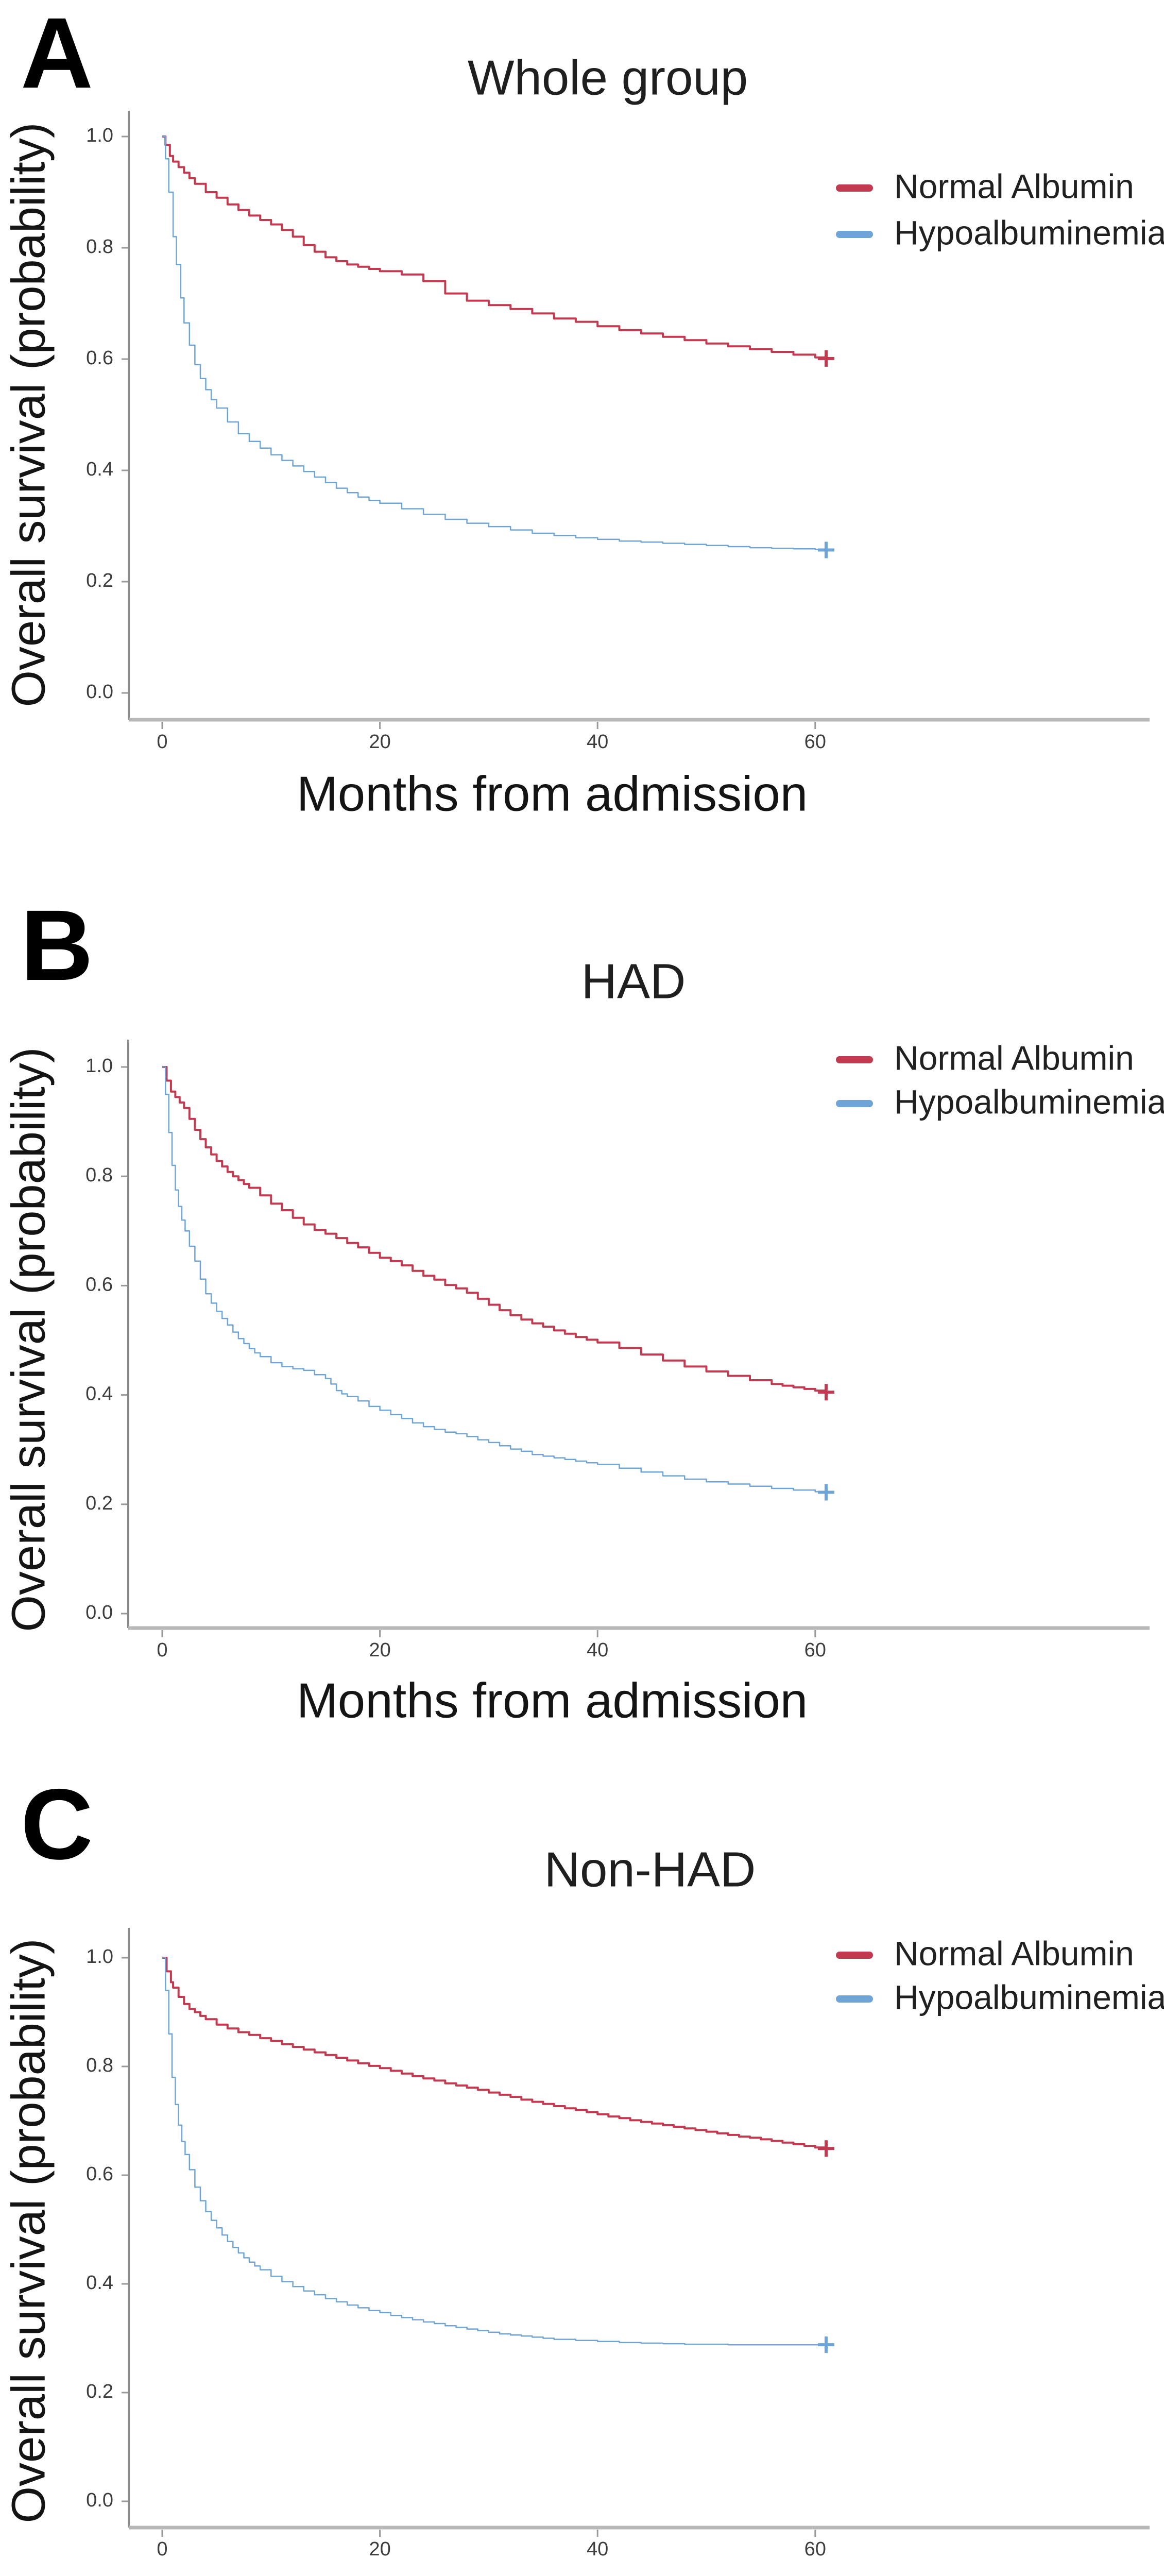  I want to click on panel-title: HAD, so click(633, 981).